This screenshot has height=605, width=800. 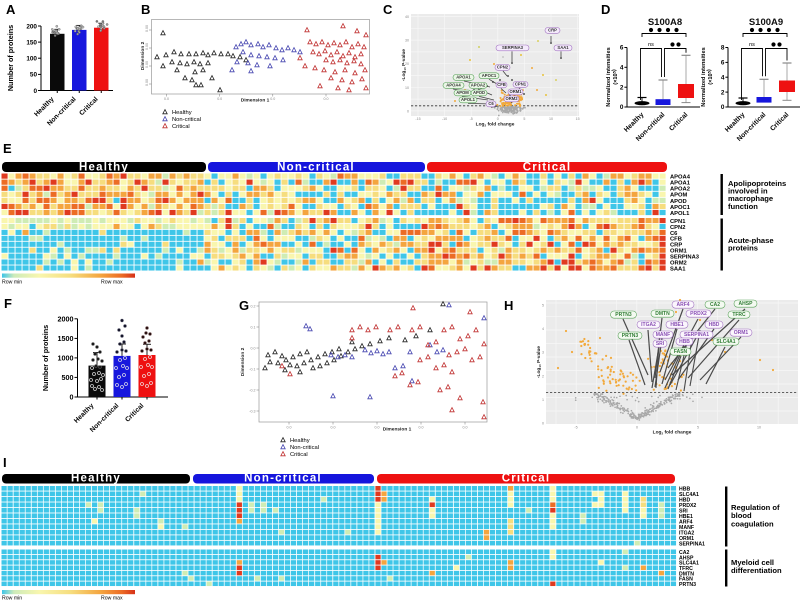 What do you see at coordinates (11, 9) in the screenshot?
I see `svg-text: A` at bounding box center [11, 9].